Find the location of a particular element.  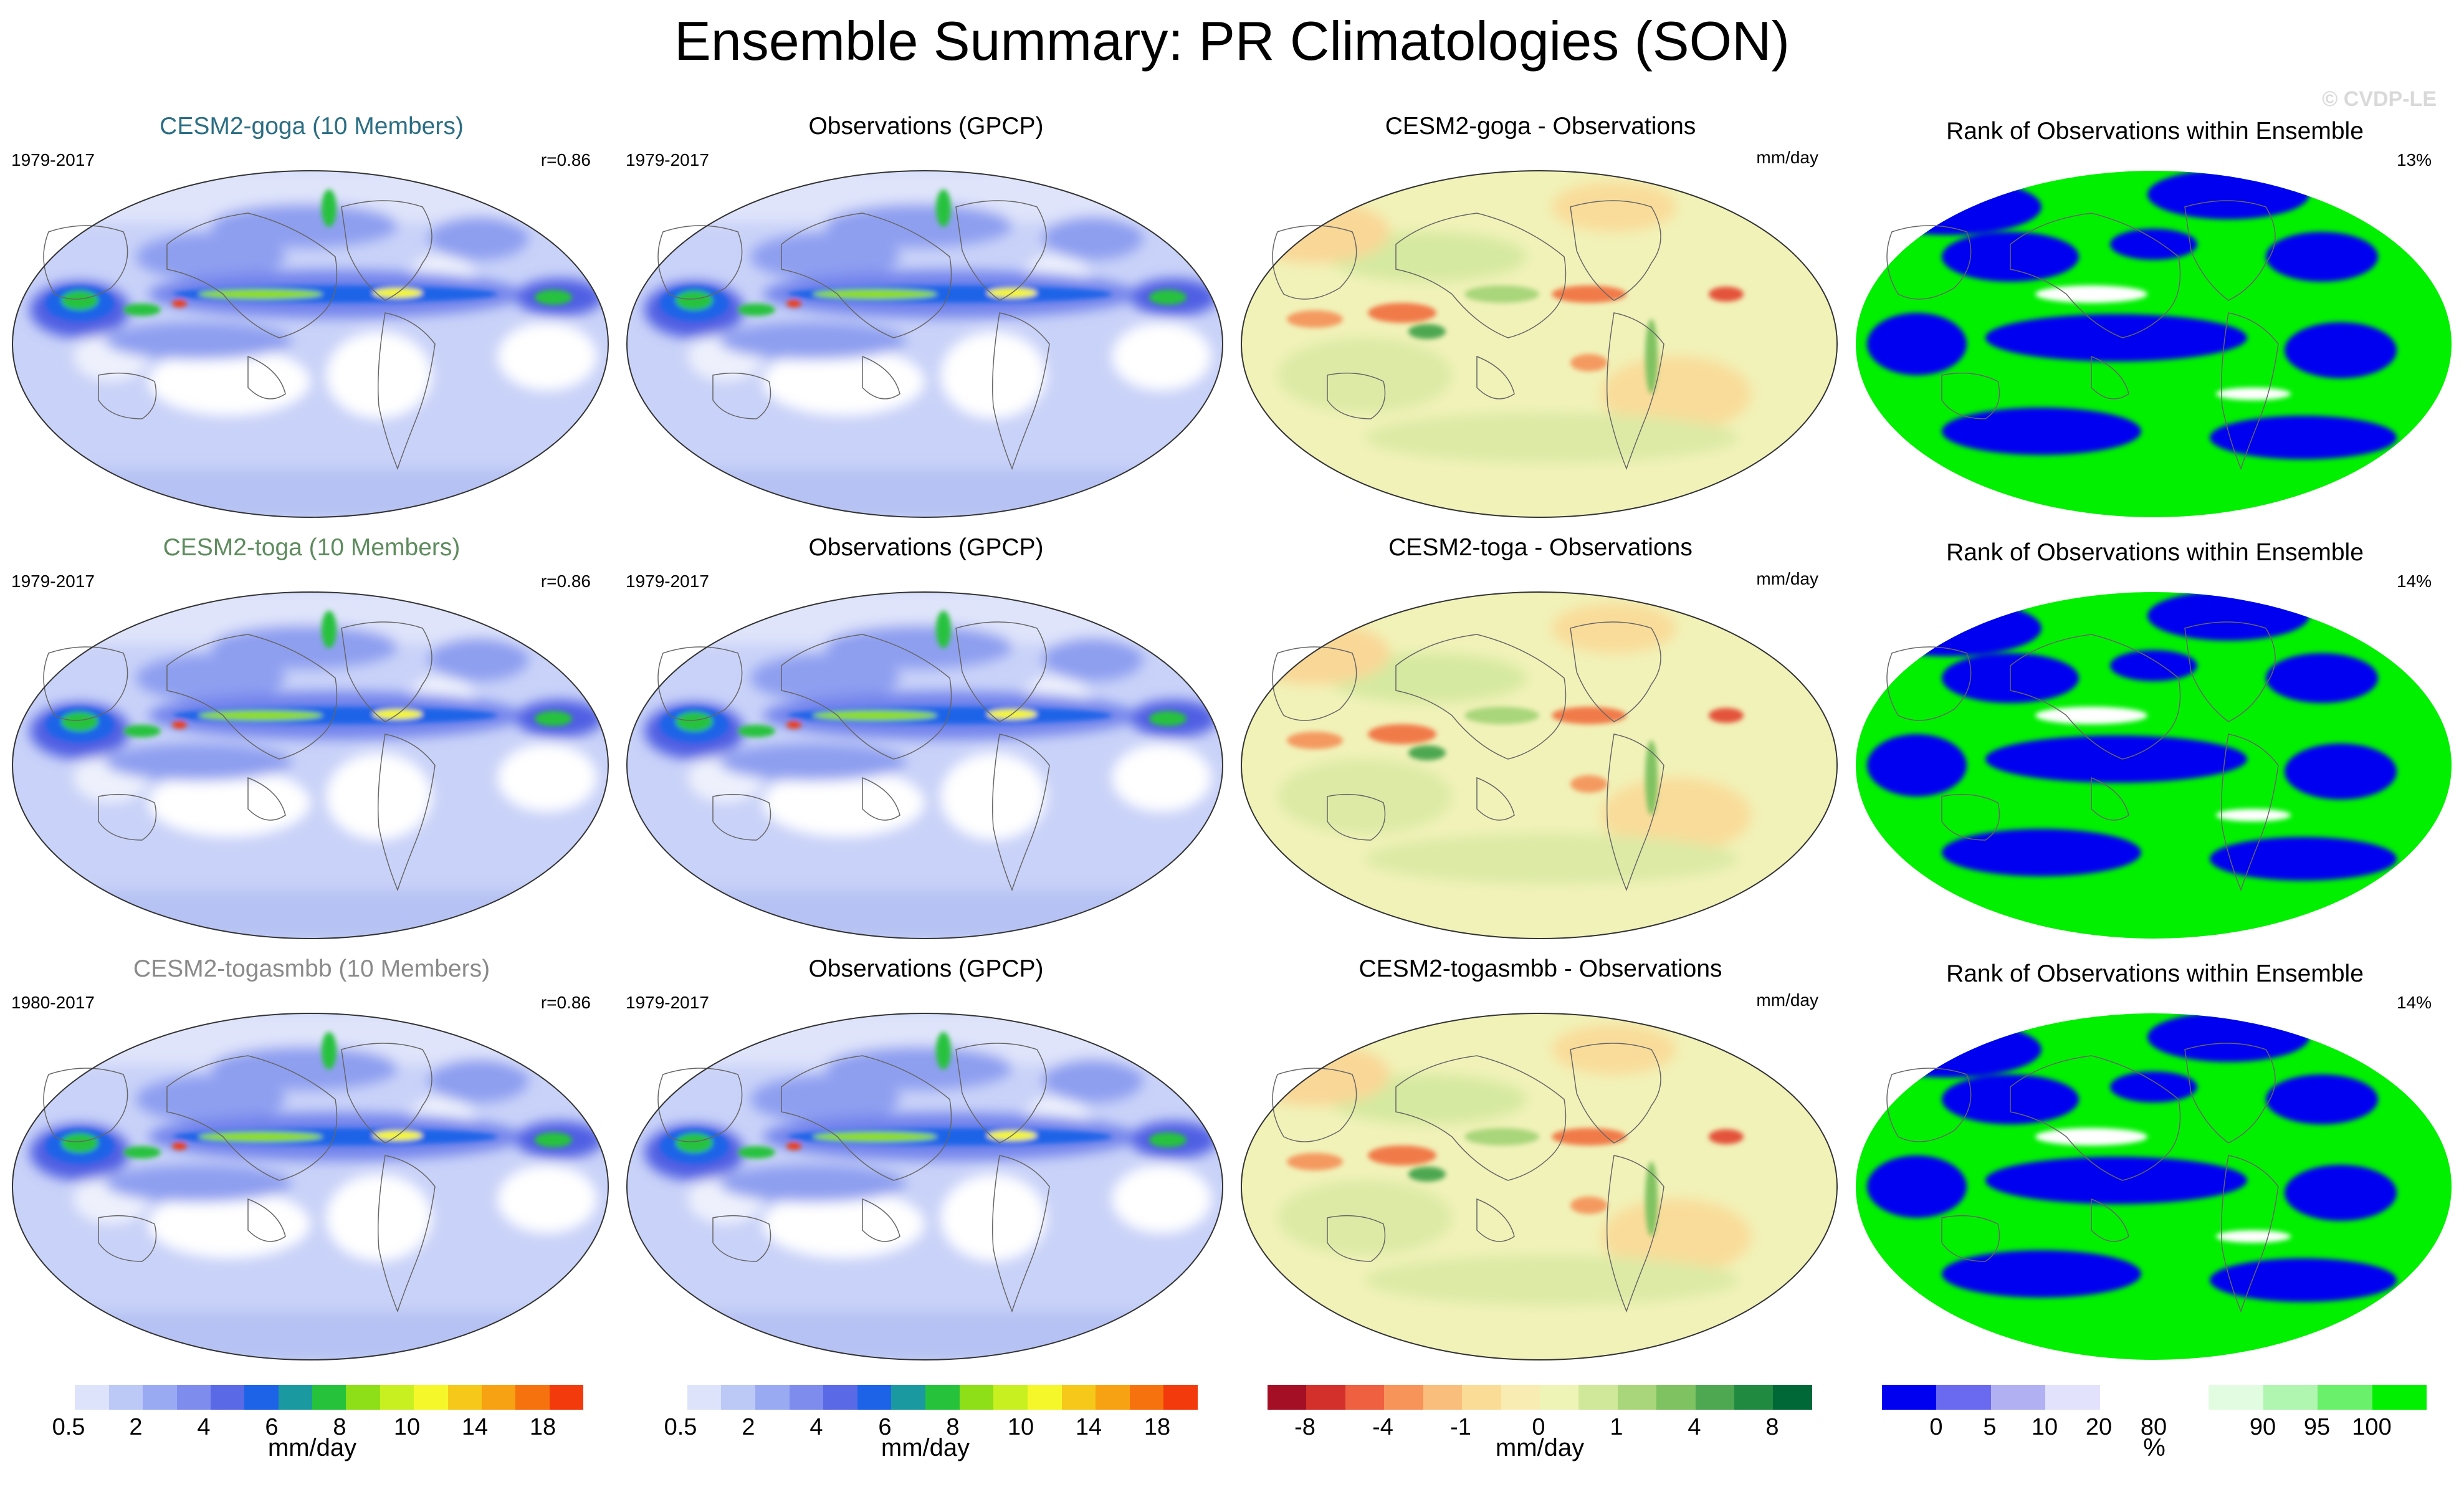

colorbar-tick-label: 100 is located at coordinates (2372, 1427).